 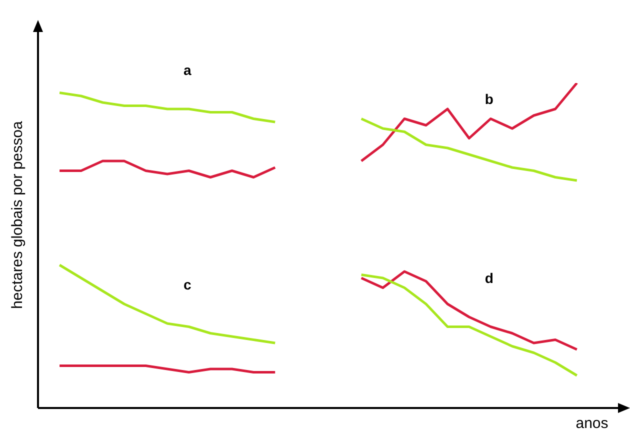 I want to click on x-axis-title: anos, so click(x=592, y=423).